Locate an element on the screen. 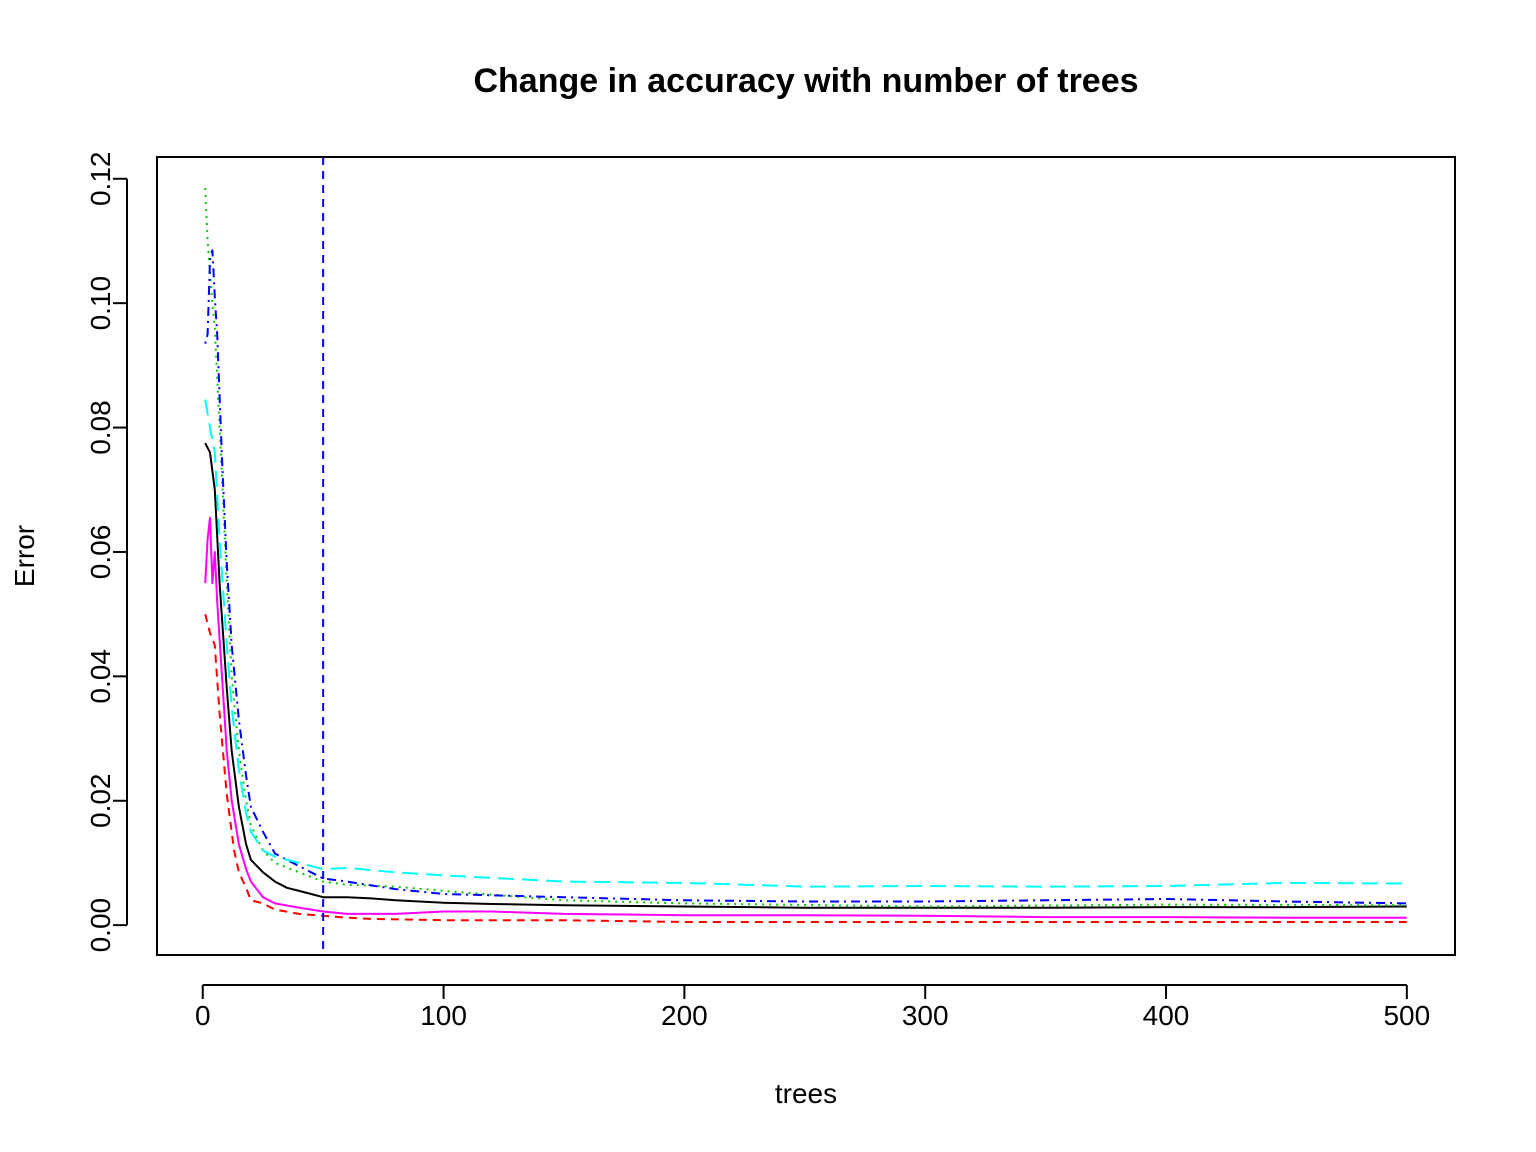  x-tick-label: 200 is located at coordinates (684, 1015).